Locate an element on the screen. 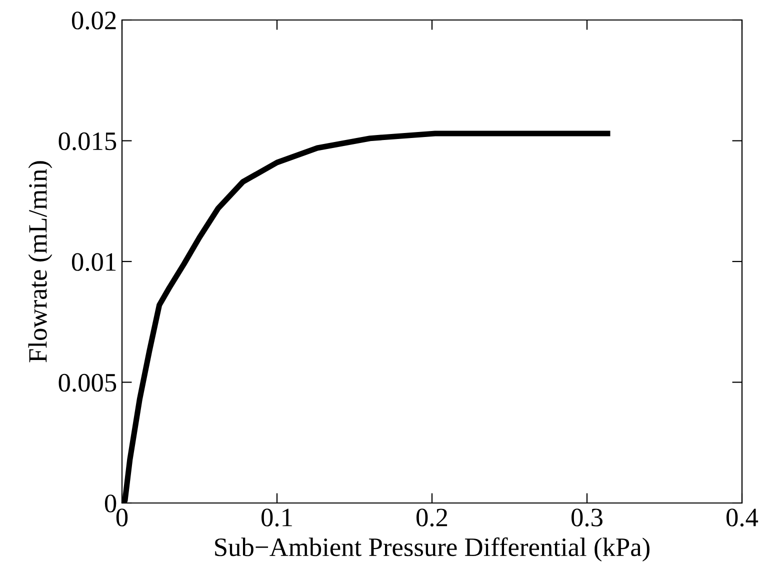 This screenshot has width=760, height=582. x-tick-label: 0.4 is located at coordinates (742, 517).